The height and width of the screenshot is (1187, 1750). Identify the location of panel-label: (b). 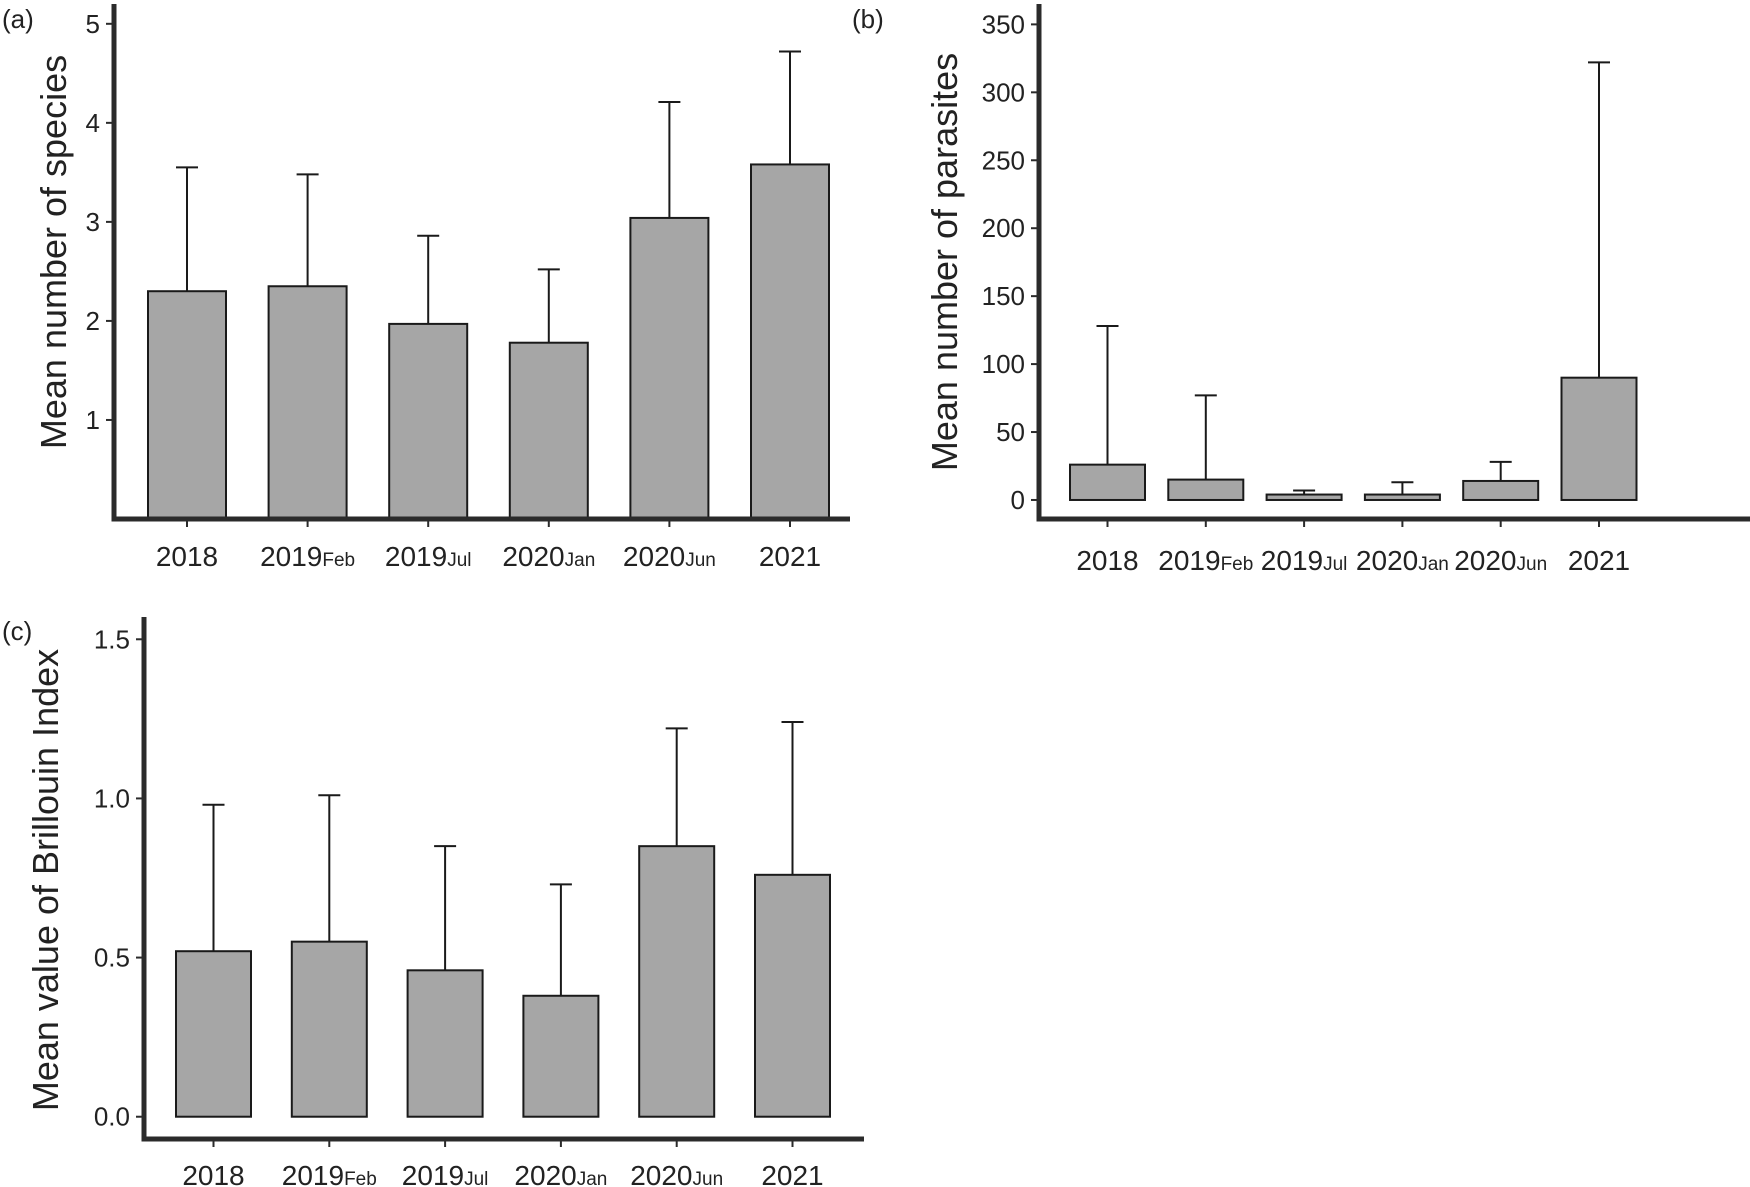
(868, 19).